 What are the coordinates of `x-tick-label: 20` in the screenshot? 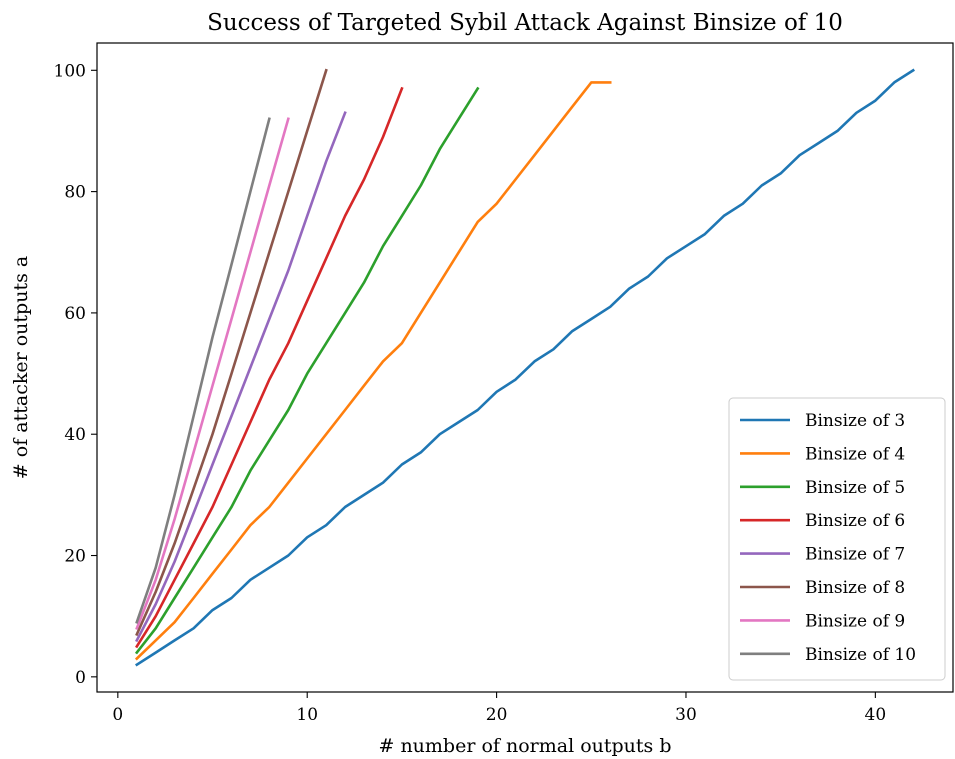 It's located at (497, 715).